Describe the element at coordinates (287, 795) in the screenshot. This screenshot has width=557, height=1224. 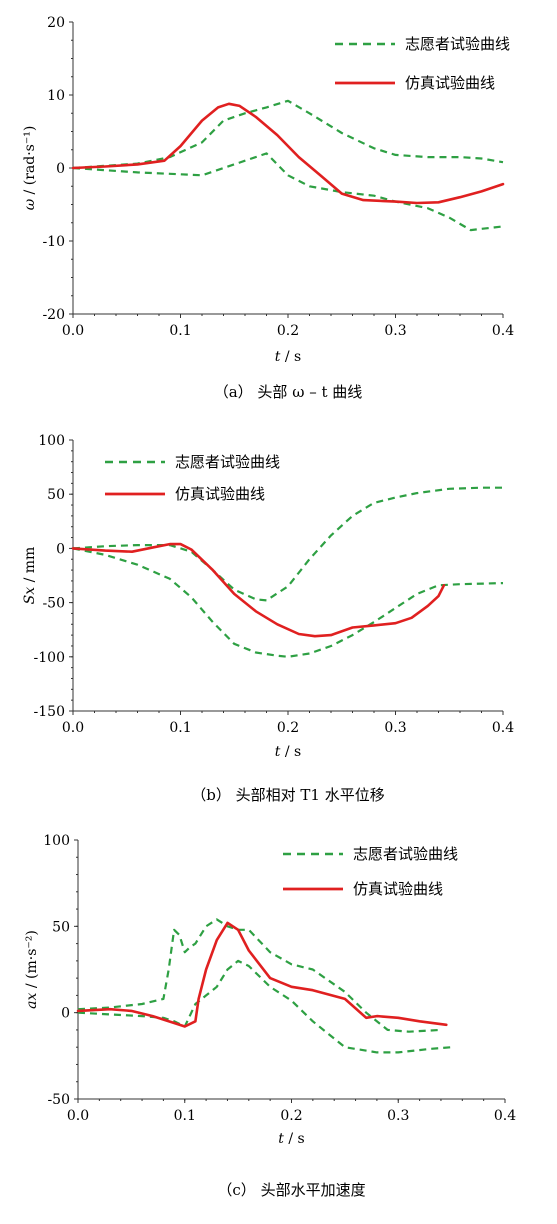
I see `chart-caption: （b） 头部相对 T1 水平位移` at that location.